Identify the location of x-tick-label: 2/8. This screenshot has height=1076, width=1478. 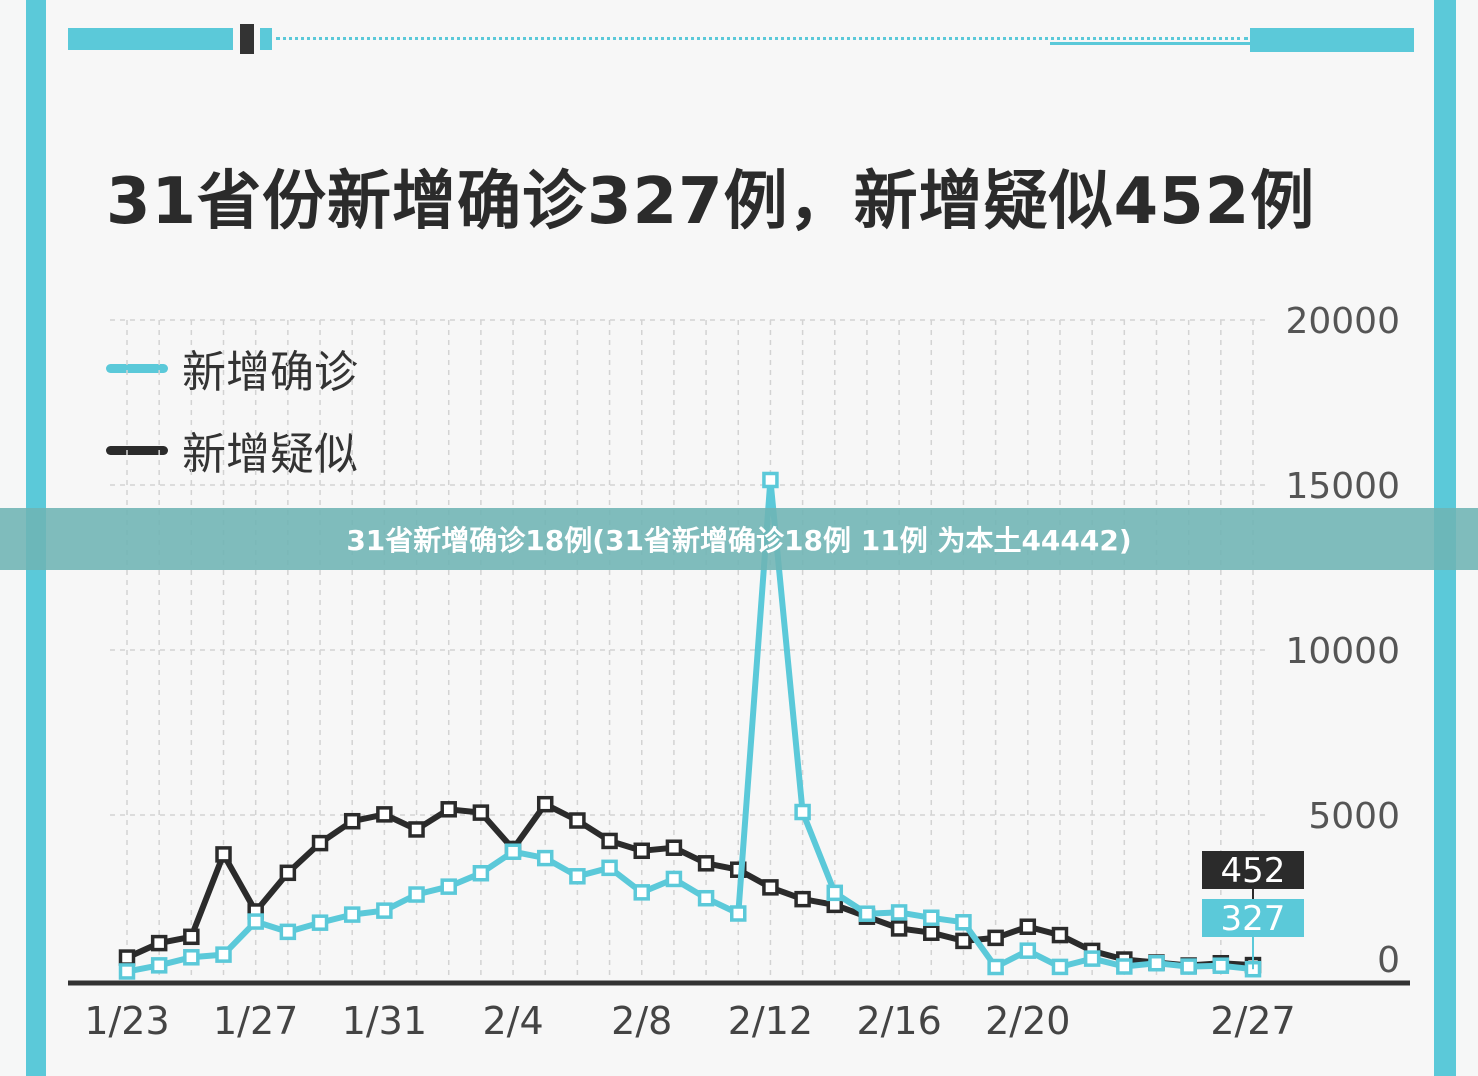
(641, 1021).